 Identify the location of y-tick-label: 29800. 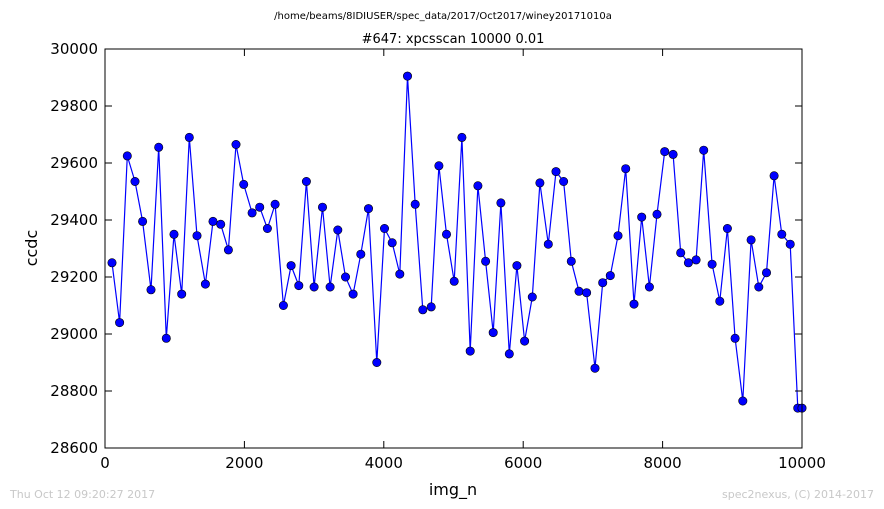
(74, 106).